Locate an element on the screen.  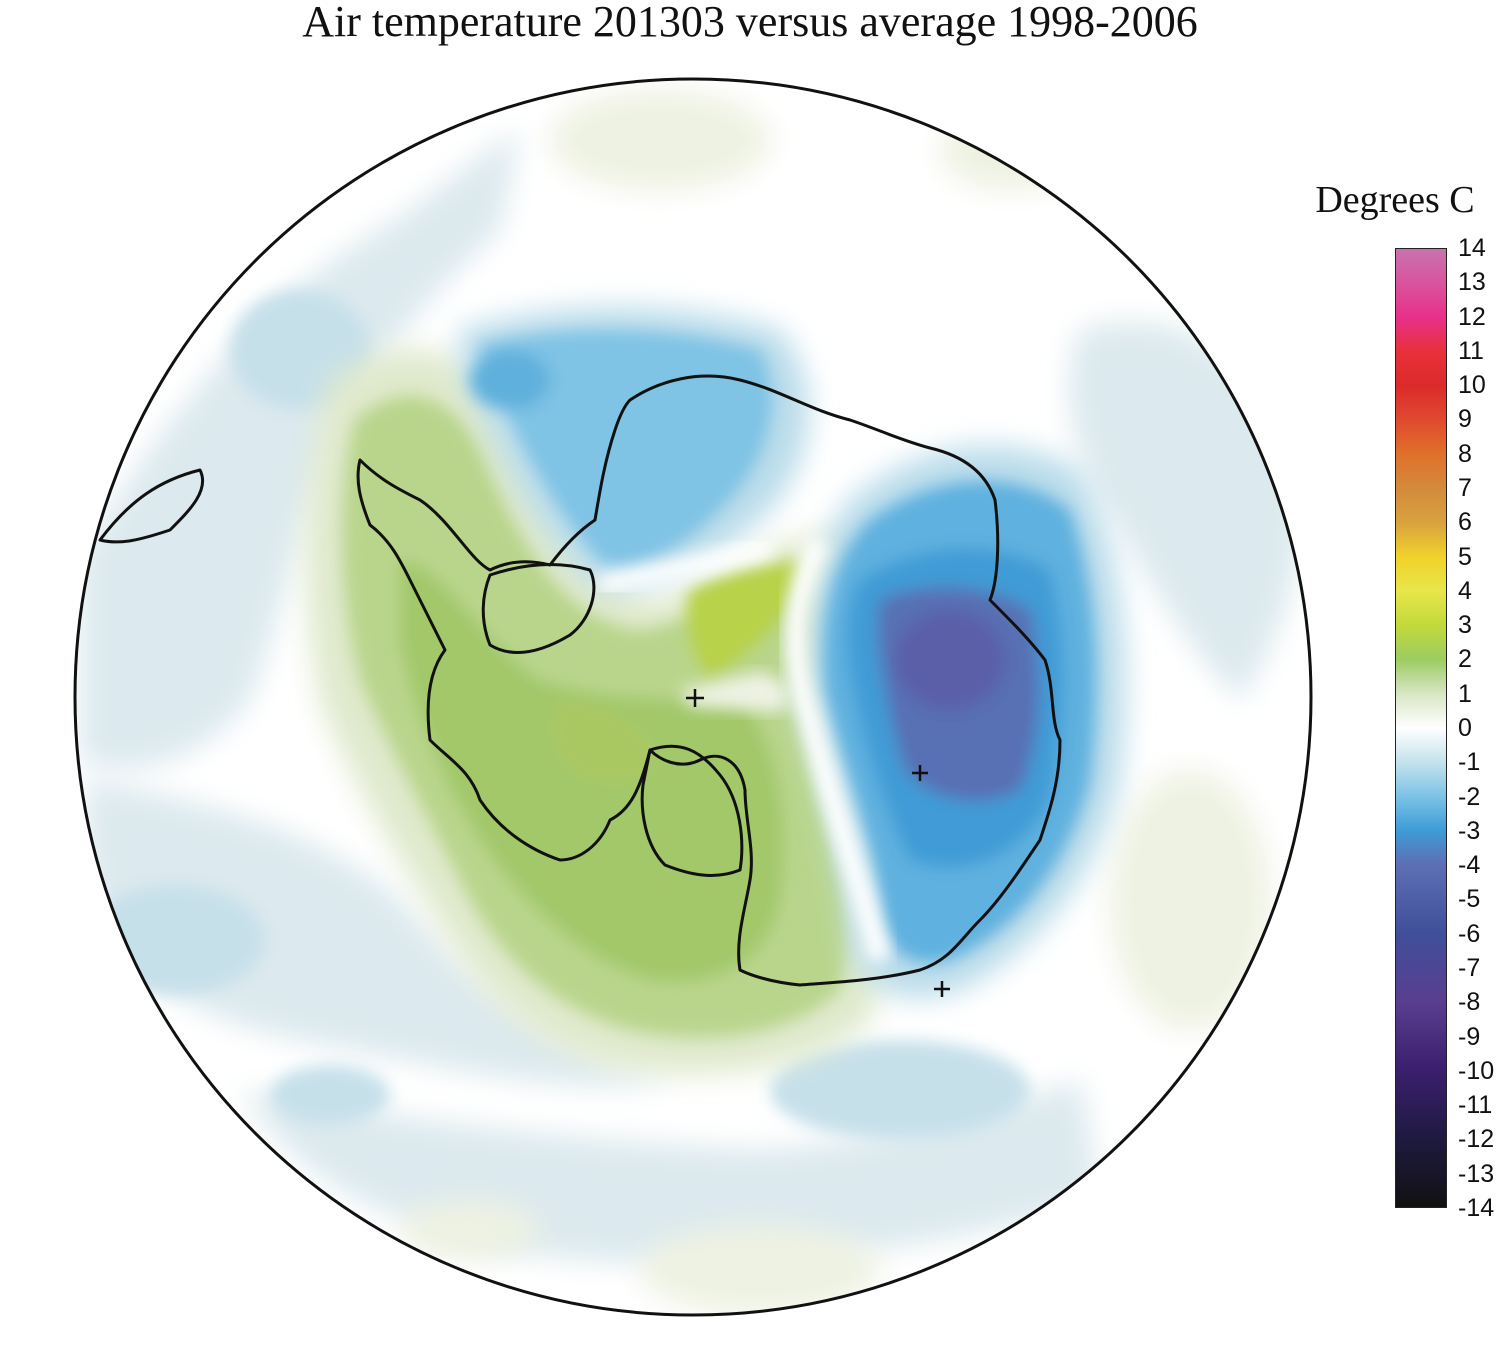
colorbar-tick-label: 2 is located at coordinates (1465, 659).